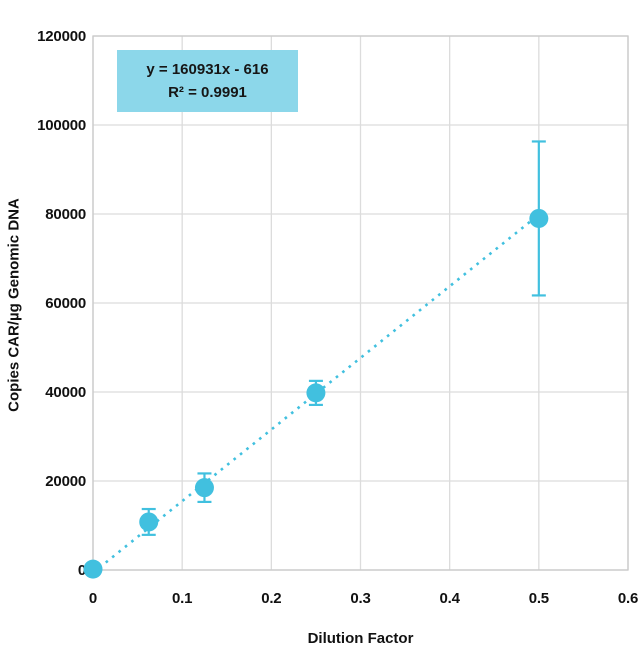 The image size is (640, 672). What do you see at coordinates (628, 598) in the screenshot?
I see `x-tick-label: 0.6` at bounding box center [628, 598].